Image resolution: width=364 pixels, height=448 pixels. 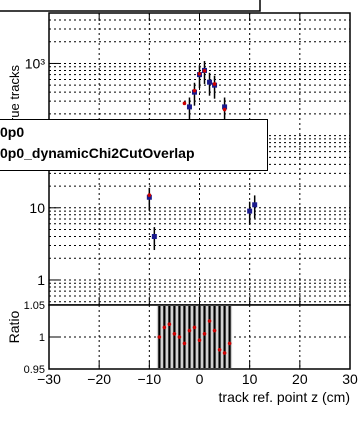 I want to click on ratio-y-tick-label: 0.95, so click(x=34, y=370).